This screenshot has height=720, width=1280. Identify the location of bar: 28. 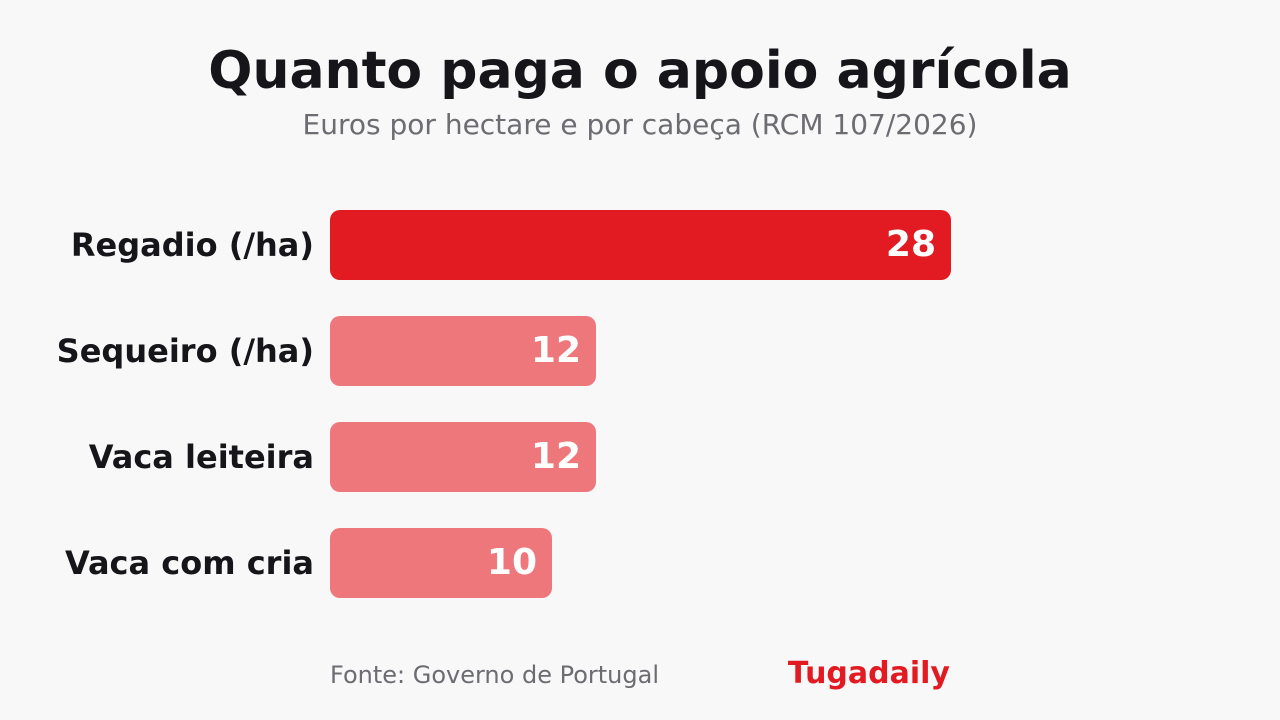
(640, 245).